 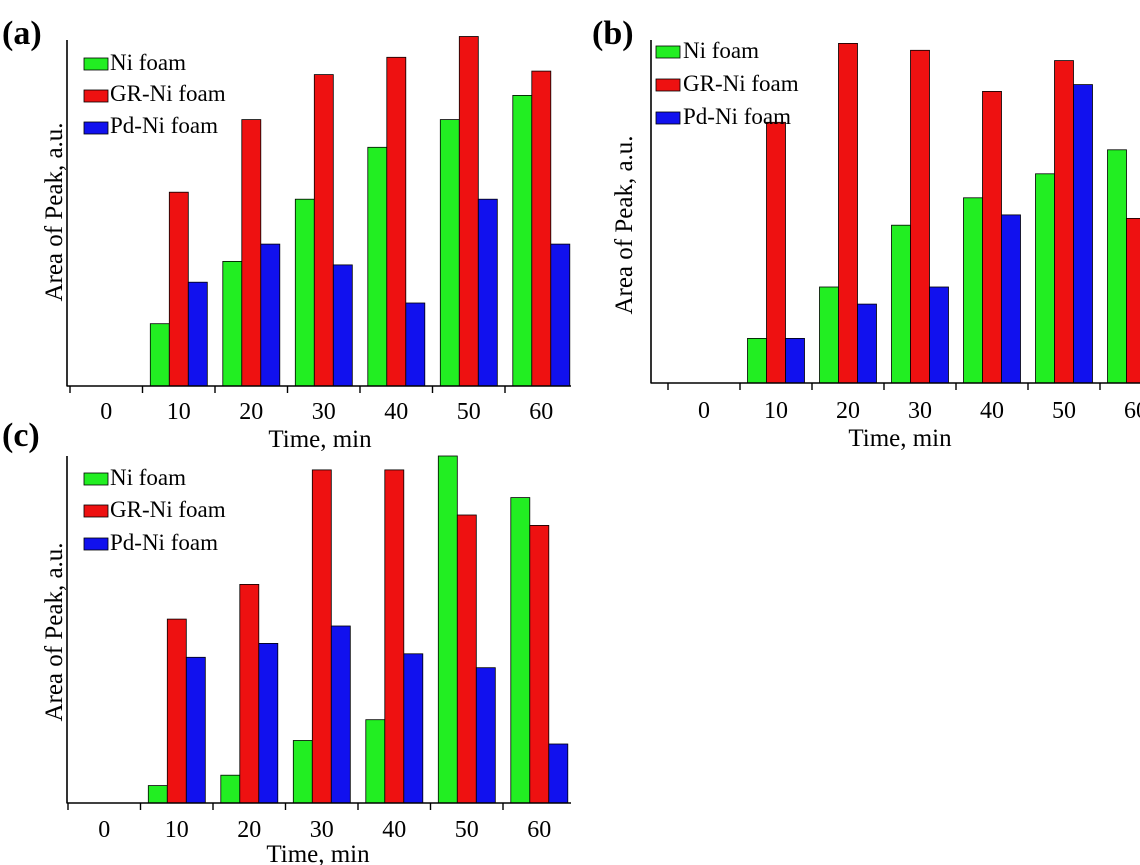 I want to click on x-tick-label-c-0: 0, so click(x=104, y=830).